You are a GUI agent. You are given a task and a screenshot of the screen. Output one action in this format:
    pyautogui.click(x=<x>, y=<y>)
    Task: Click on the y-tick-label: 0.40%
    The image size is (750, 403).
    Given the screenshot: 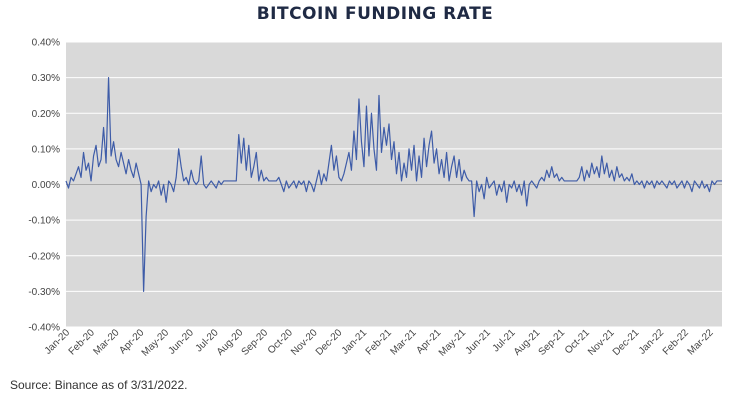 What is the action you would take?
    pyautogui.click(x=46, y=43)
    